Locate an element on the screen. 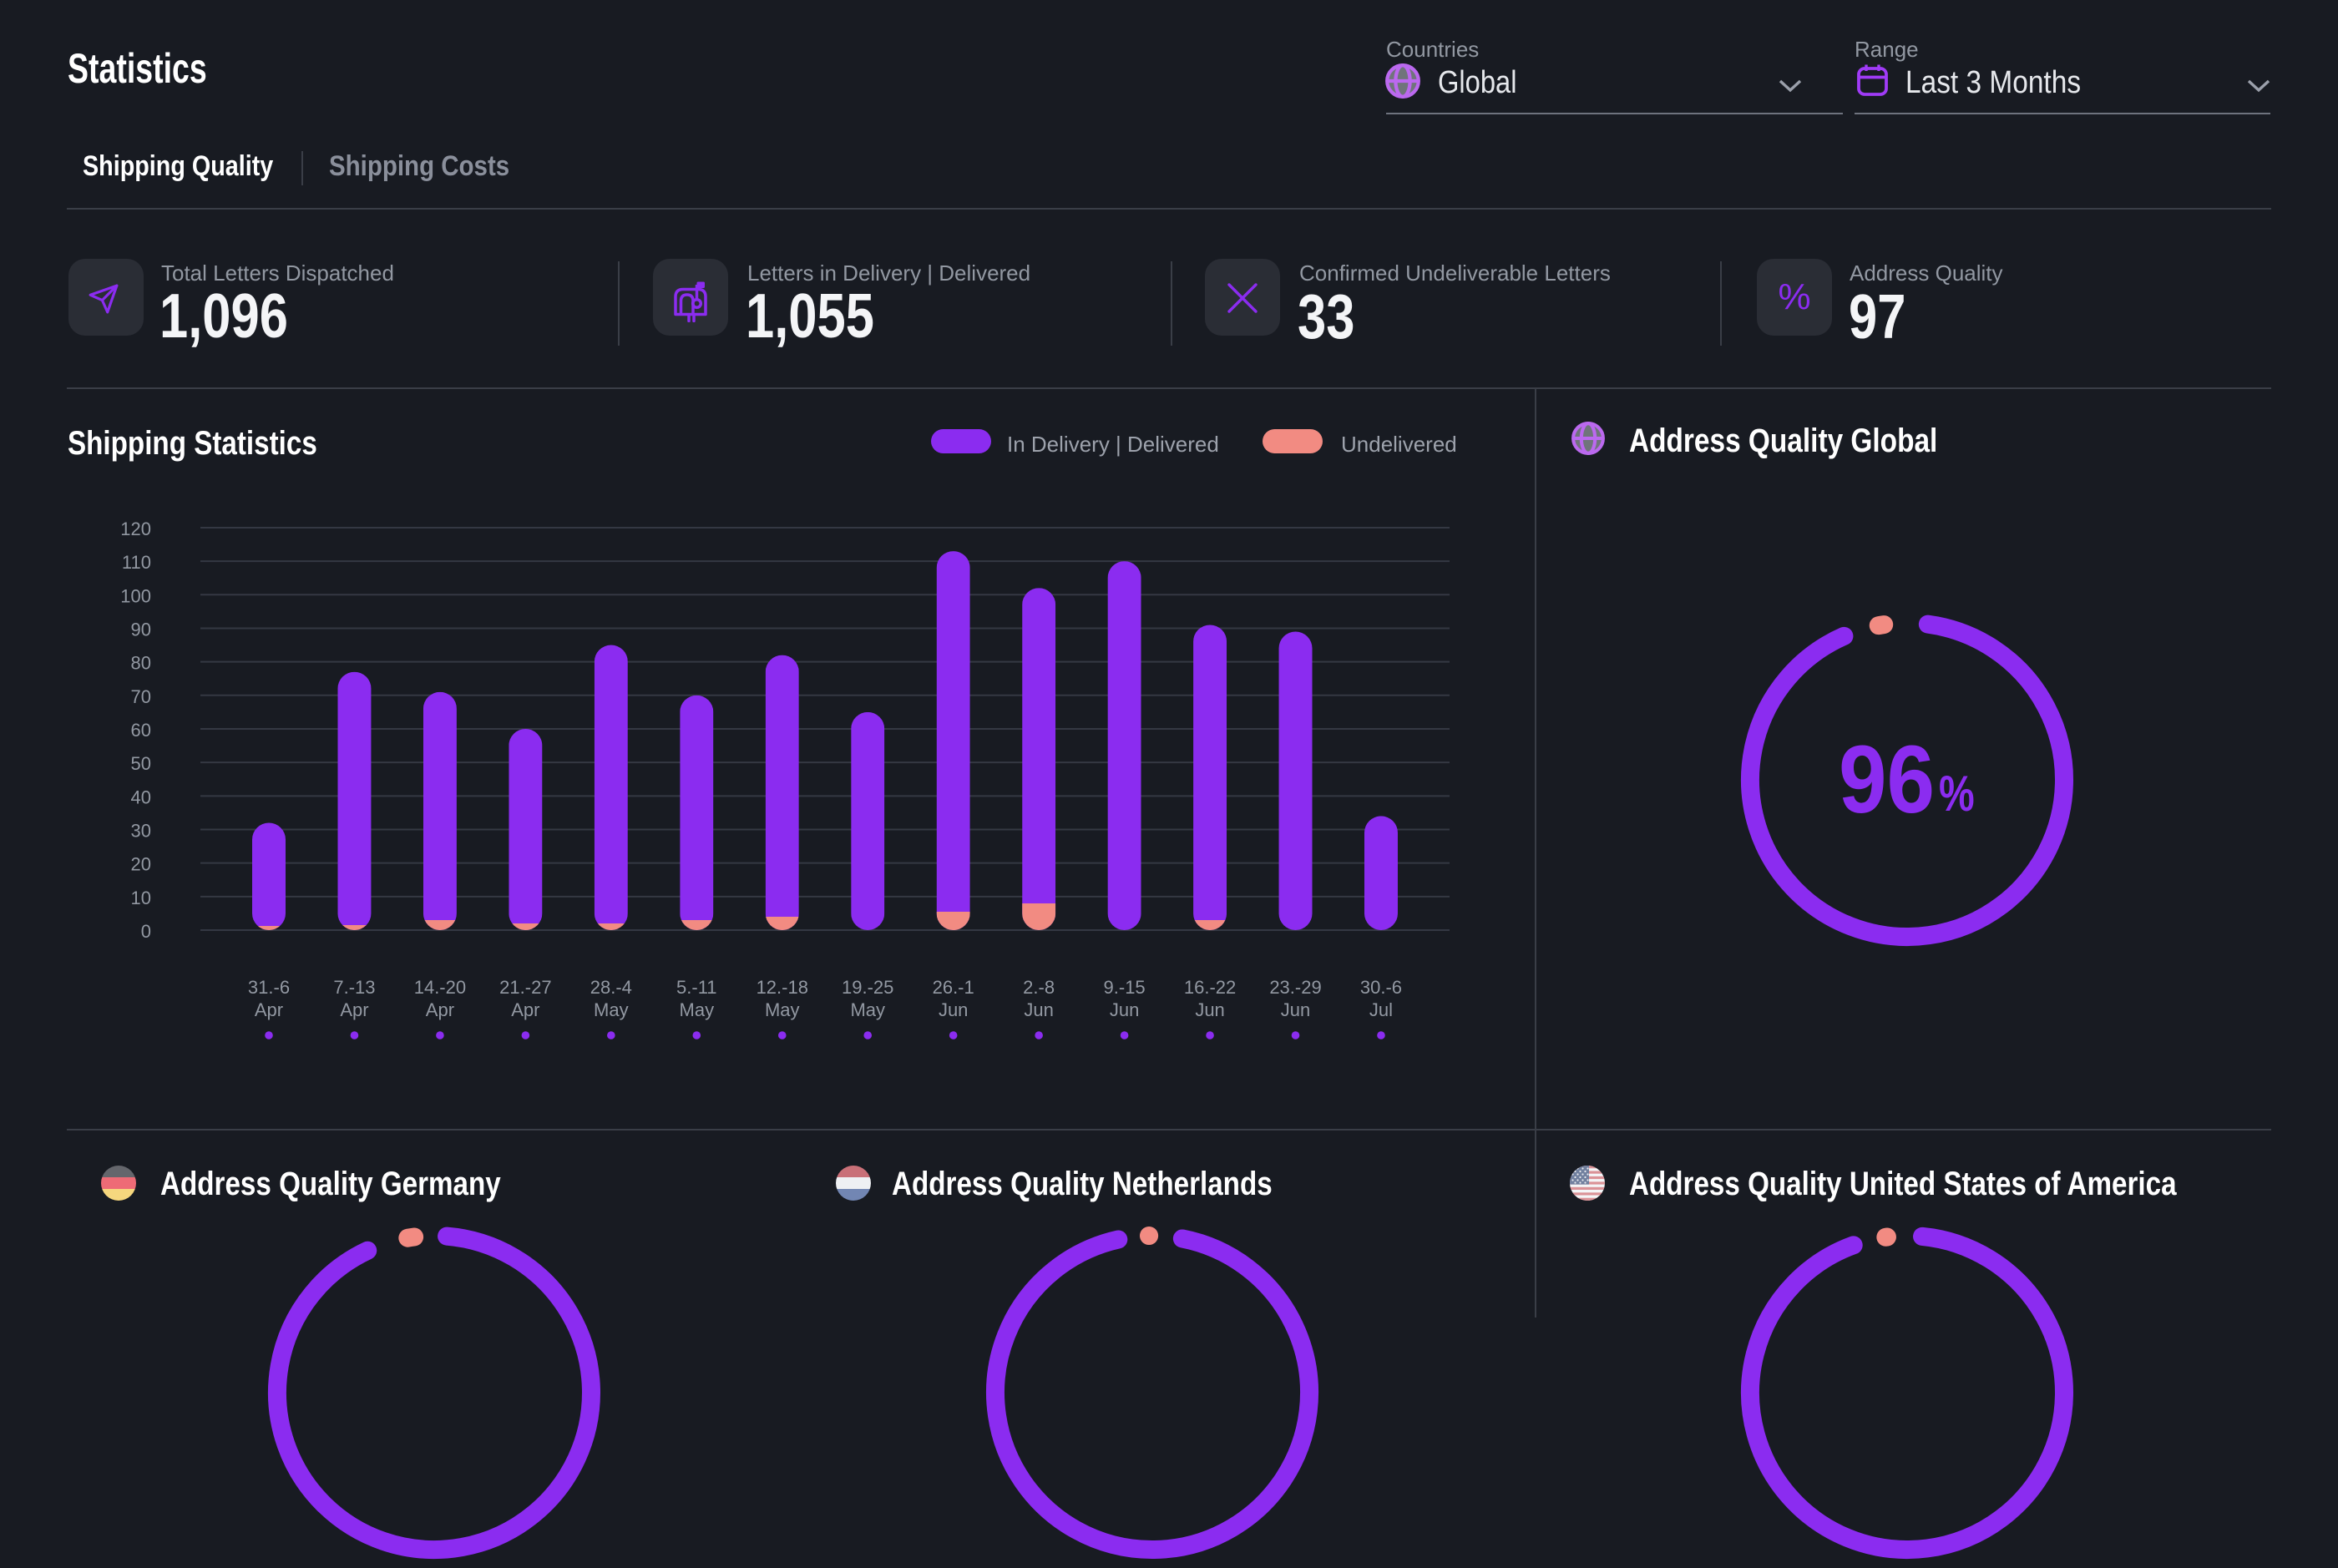  svg-text: 31.-6 is located at coordinates (269, 987).